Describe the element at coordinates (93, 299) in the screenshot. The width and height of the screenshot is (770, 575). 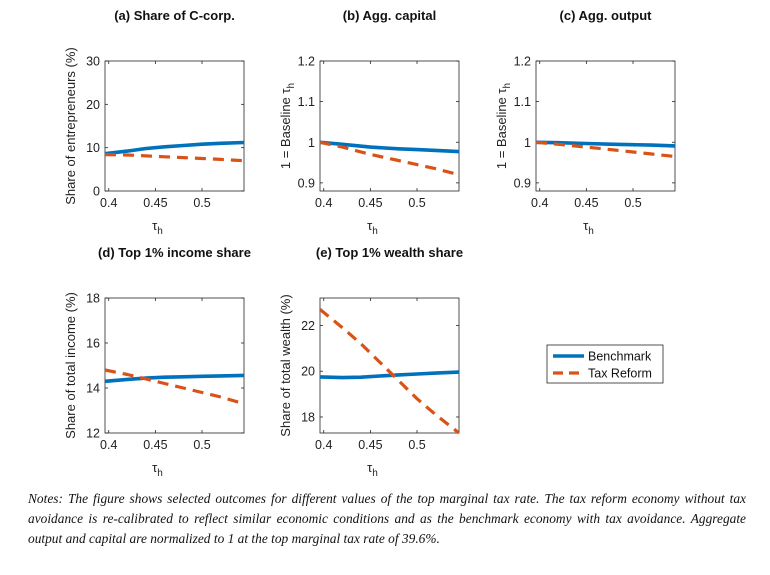
I see `panel-d-ytick-label: 18` at that location.